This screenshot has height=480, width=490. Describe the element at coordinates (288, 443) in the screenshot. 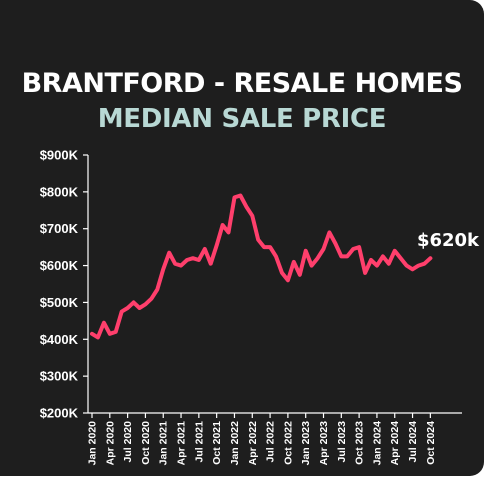

I see `x-tick-label: Oct 2022` at that location.